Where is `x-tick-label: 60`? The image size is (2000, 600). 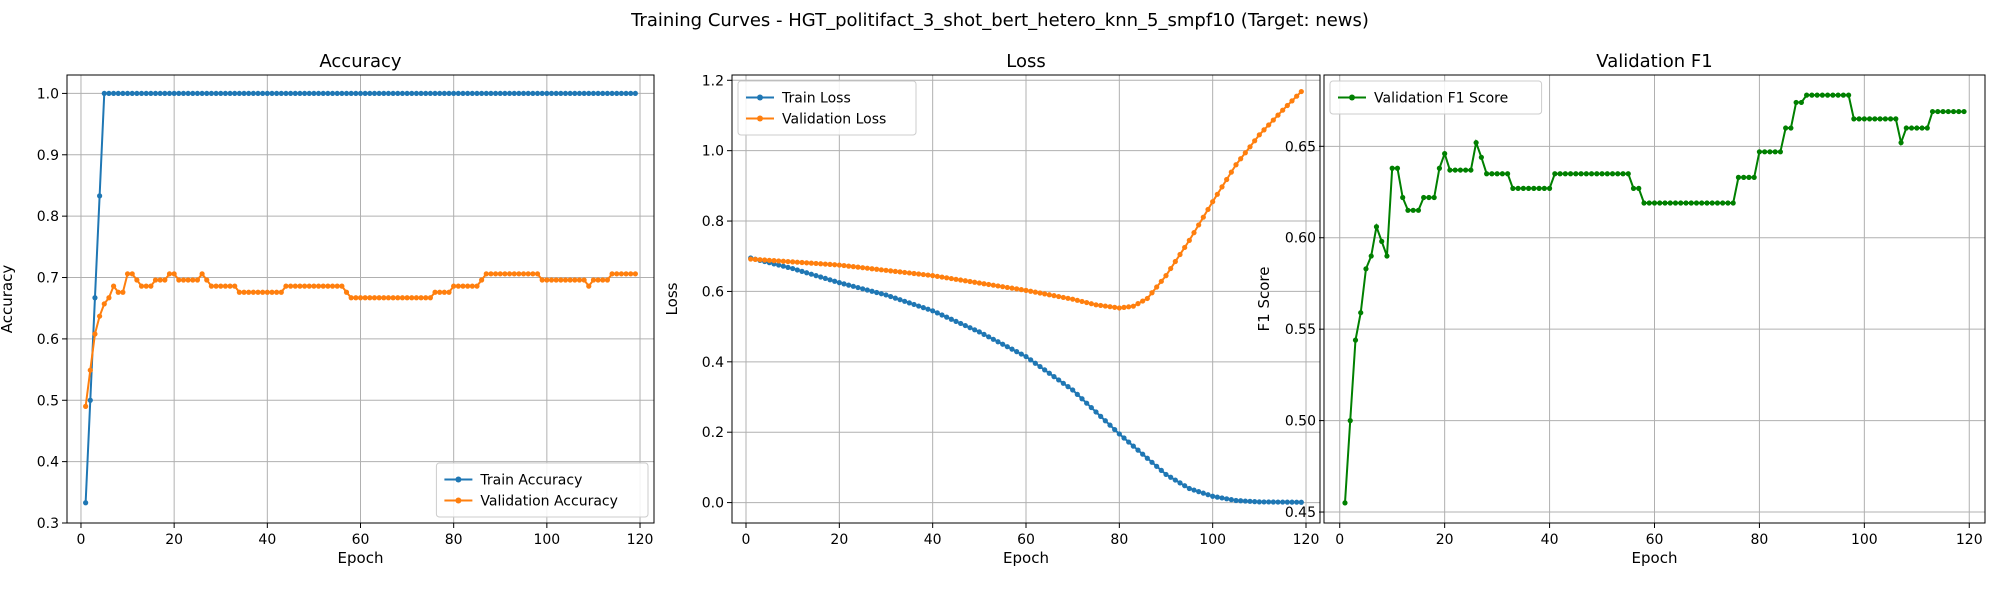
x-tick-label: 60 is located at coordinates (1026, 540).